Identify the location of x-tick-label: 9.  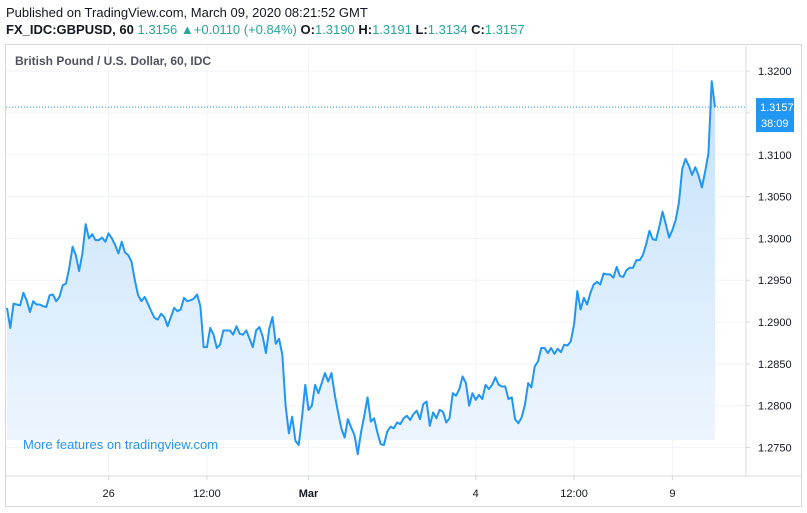
(672, 494).